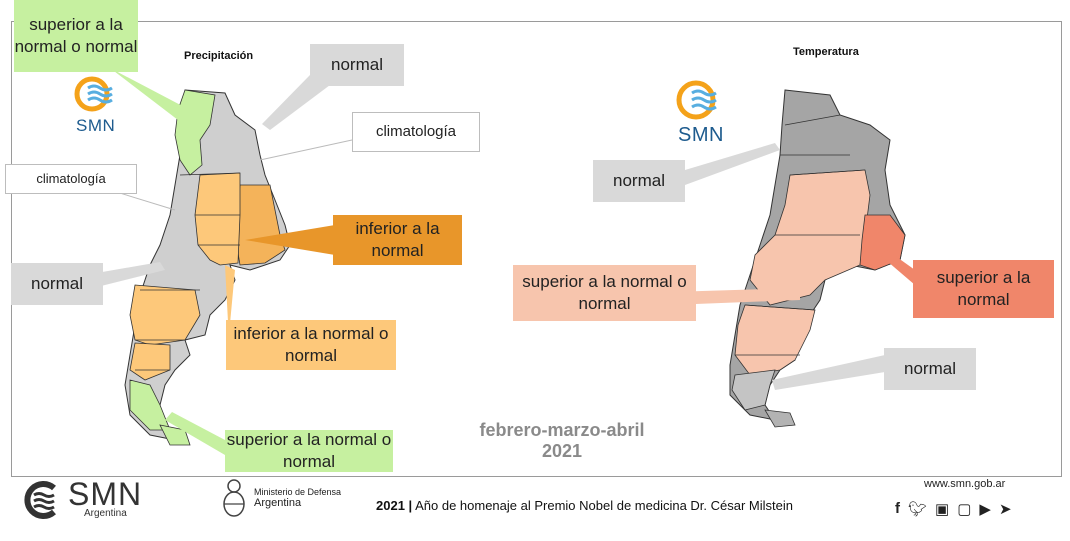  I want to click on callout-temp-superior-o-normal: superior a la normal o normal, so click(604, 293).